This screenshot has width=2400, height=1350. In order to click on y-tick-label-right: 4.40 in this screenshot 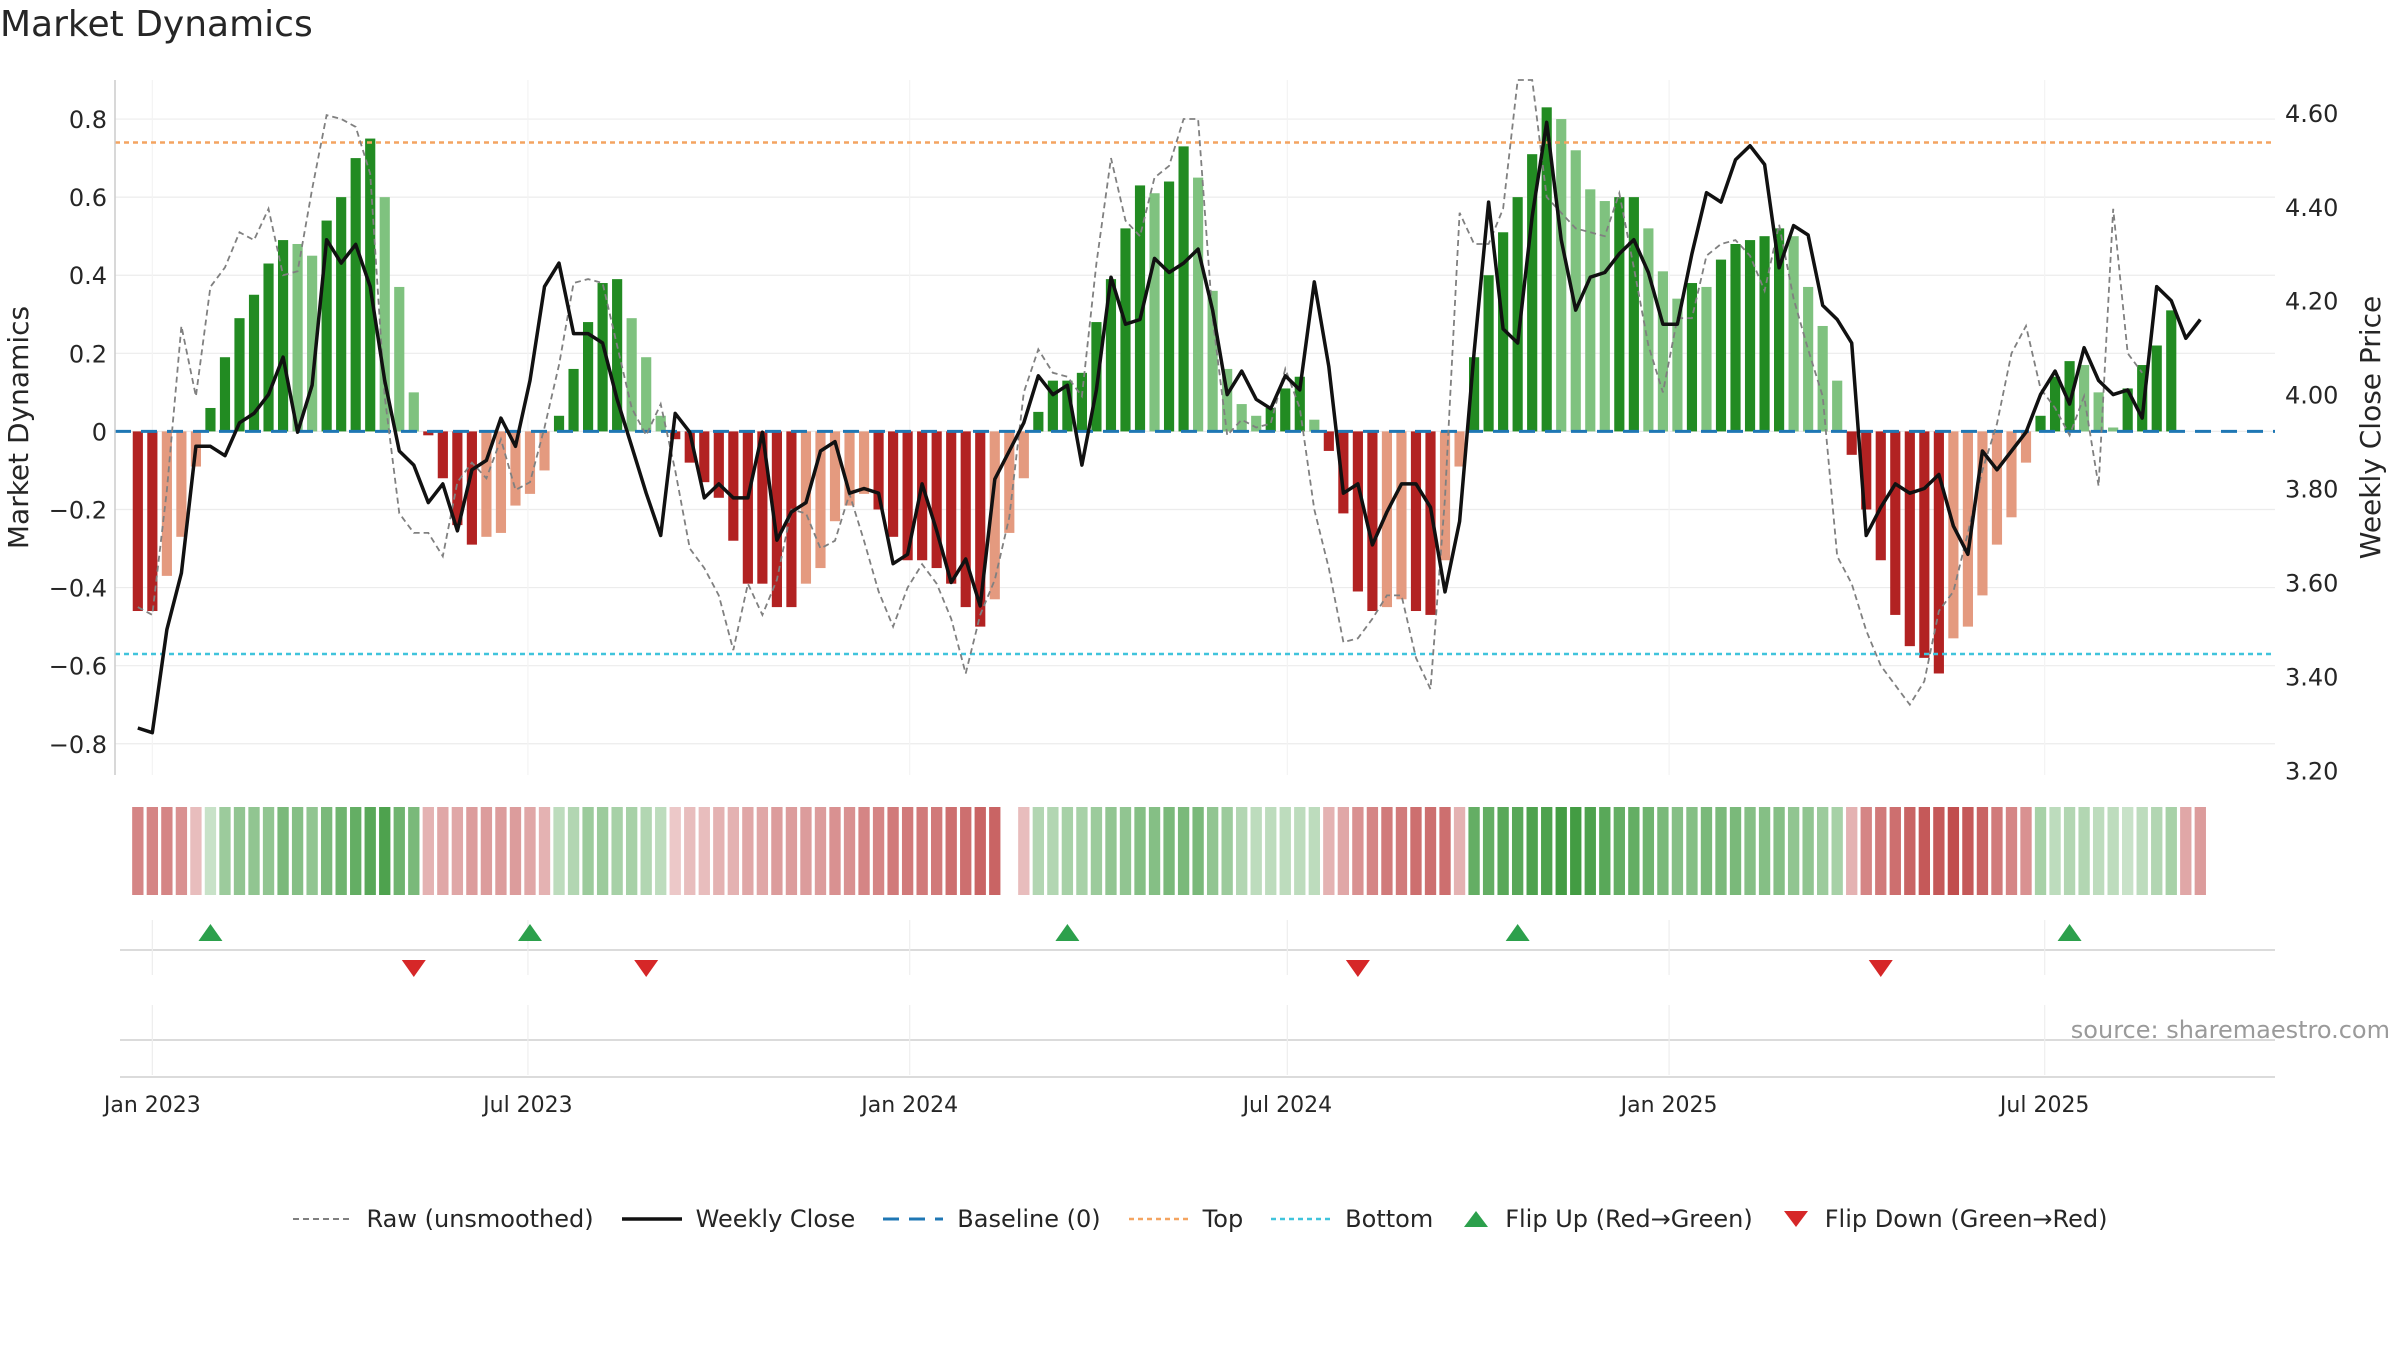, I will do `click(2311, 208)`.